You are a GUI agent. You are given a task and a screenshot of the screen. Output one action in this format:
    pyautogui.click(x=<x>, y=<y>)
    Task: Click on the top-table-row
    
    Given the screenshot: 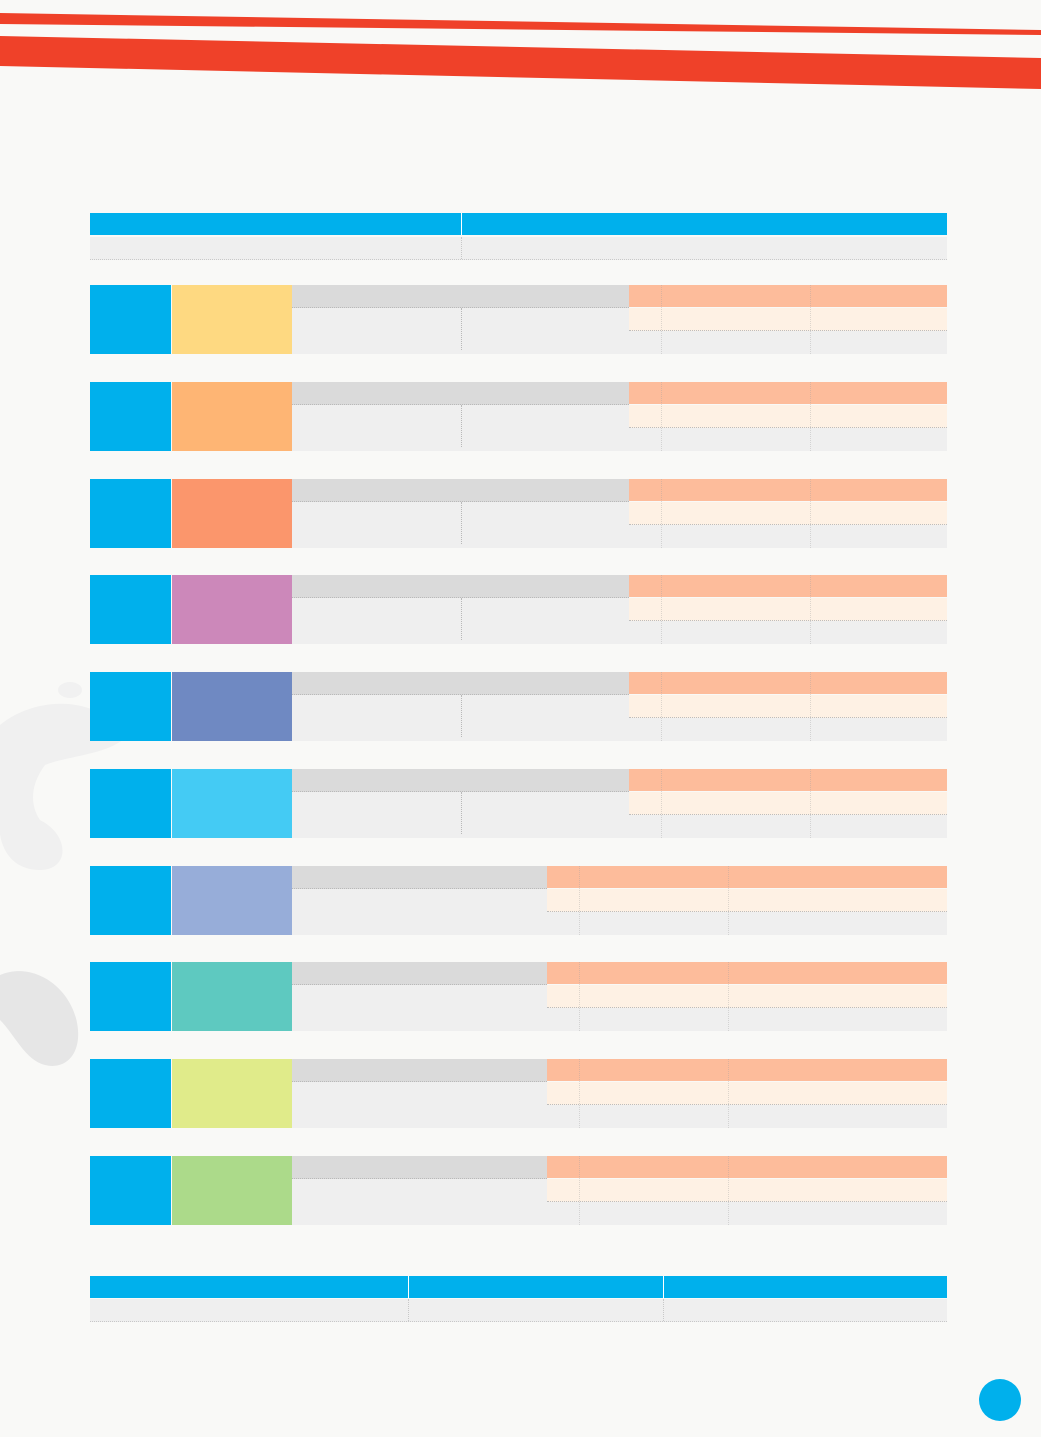 What is the action you would take?
    pyautogui.click(x=518, y=248)
    